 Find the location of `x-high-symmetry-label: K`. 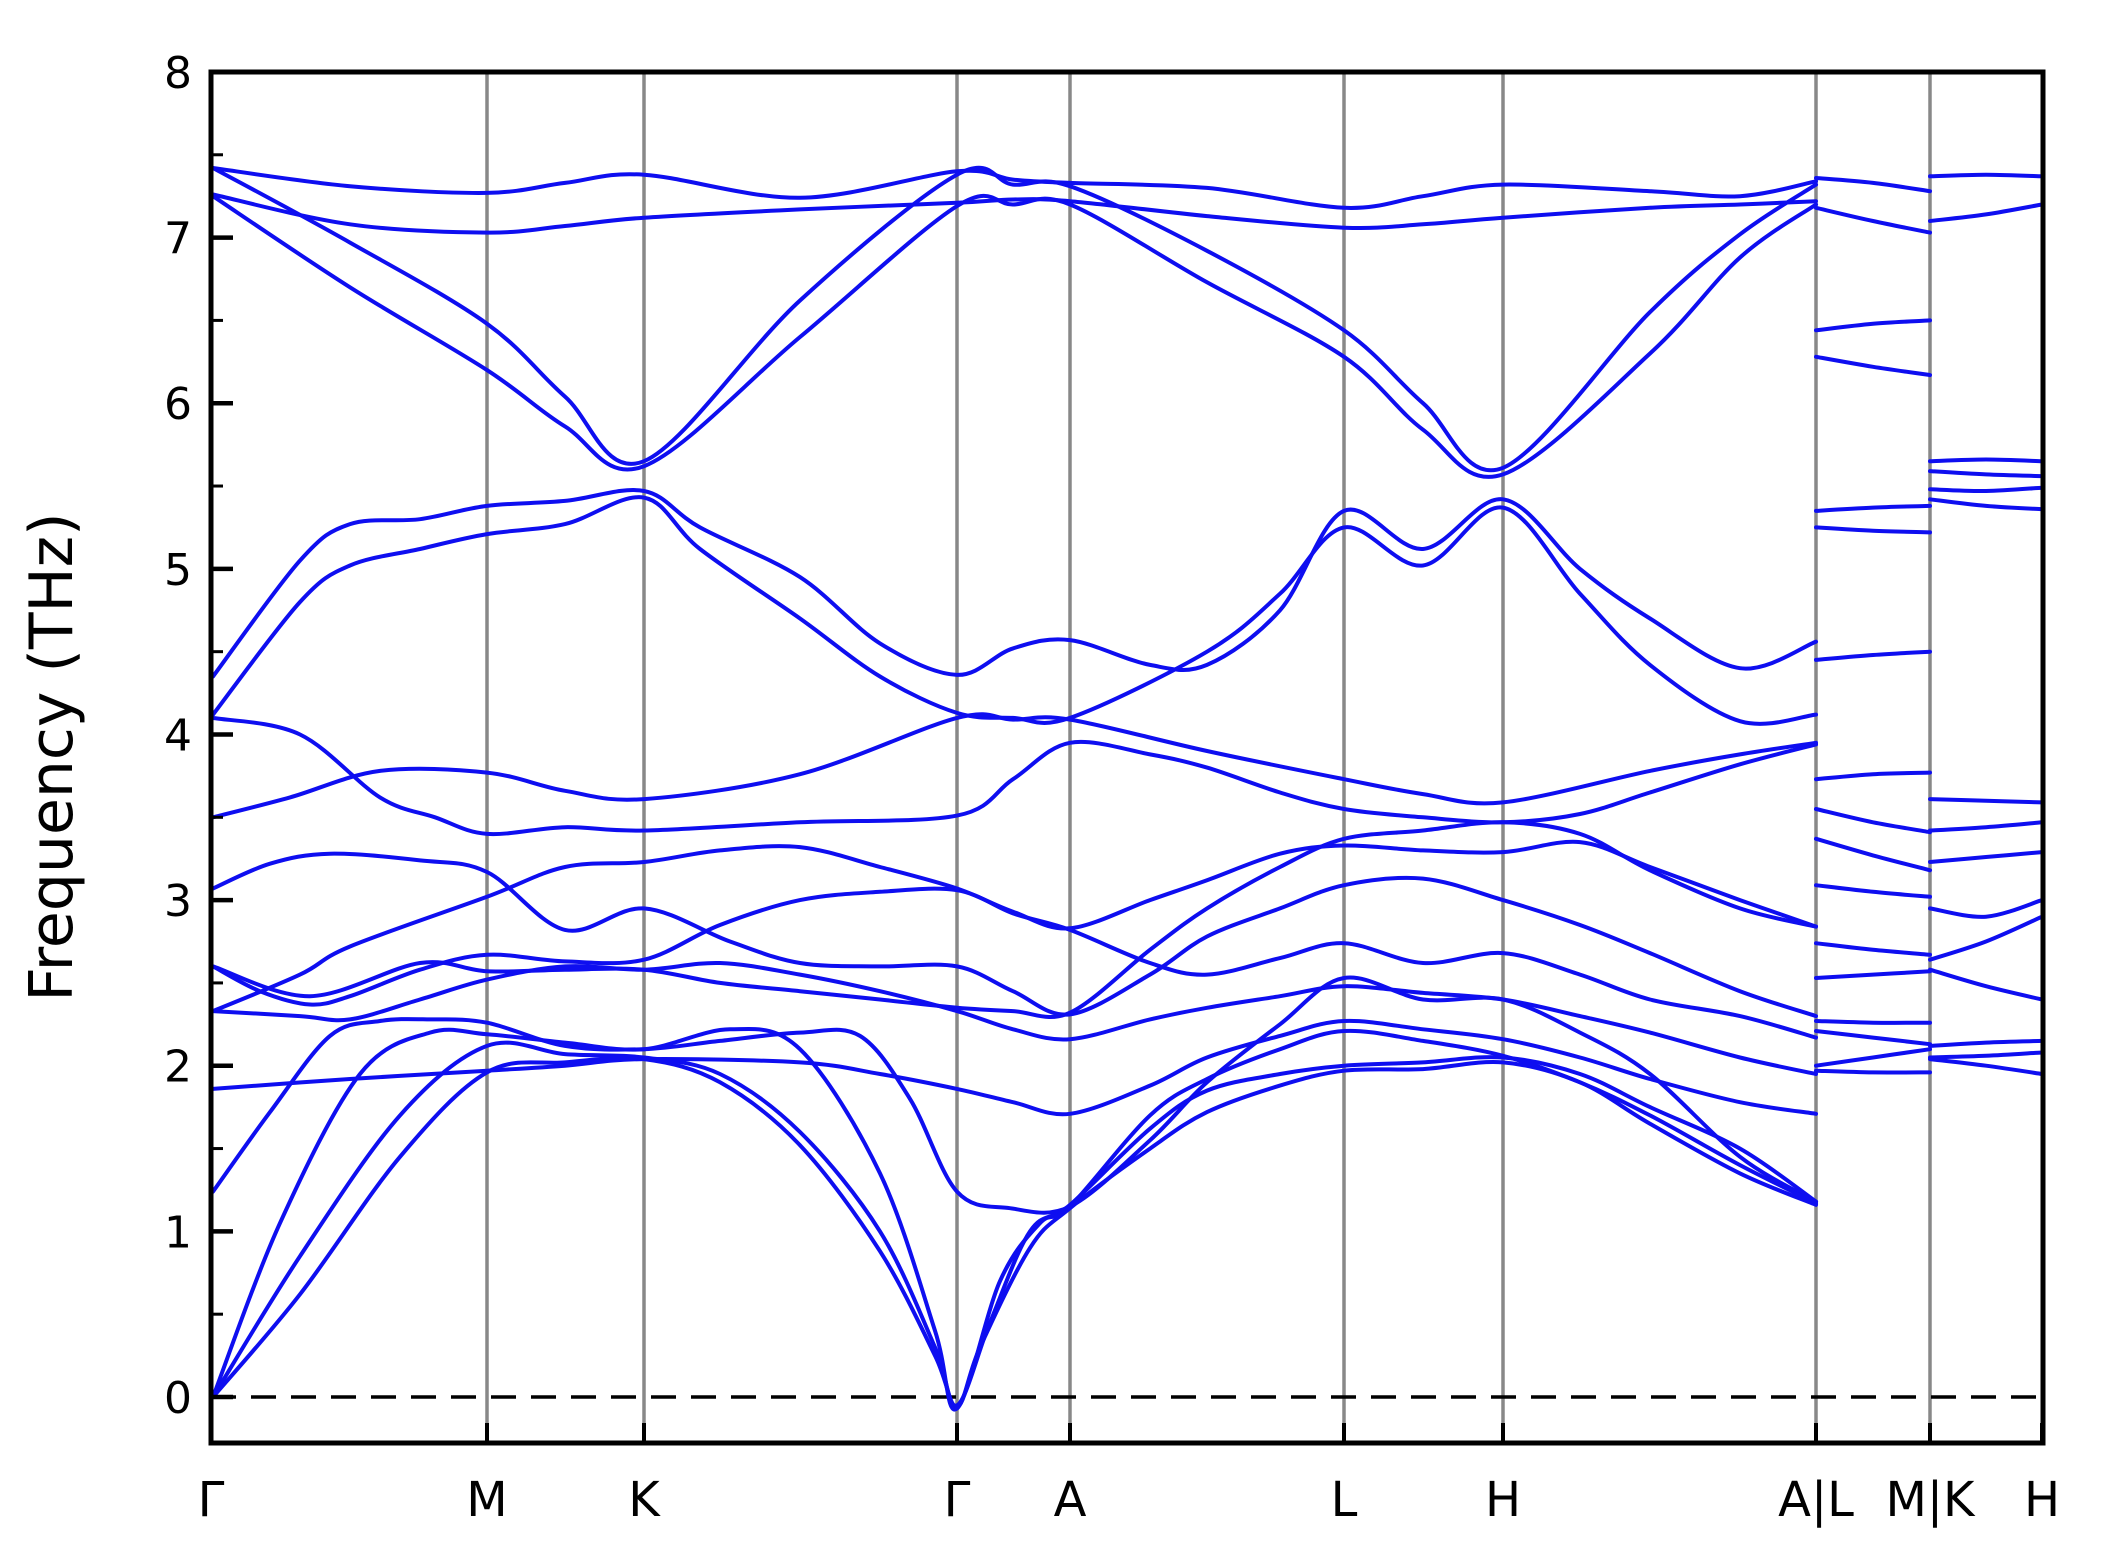

x-high-symmetry-label: K is located at coordinates (644, 1500).